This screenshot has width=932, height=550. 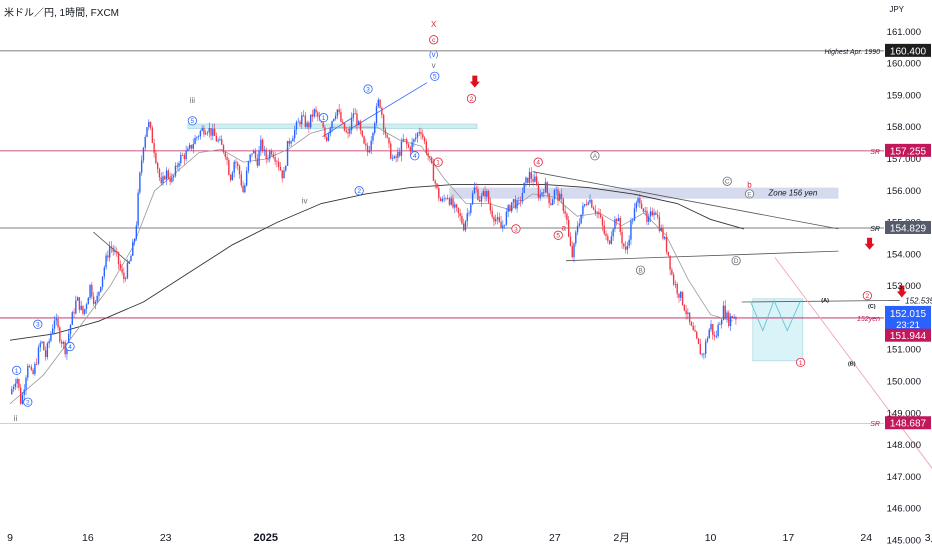 I want to click on target-line, so click(x=820, y=301).